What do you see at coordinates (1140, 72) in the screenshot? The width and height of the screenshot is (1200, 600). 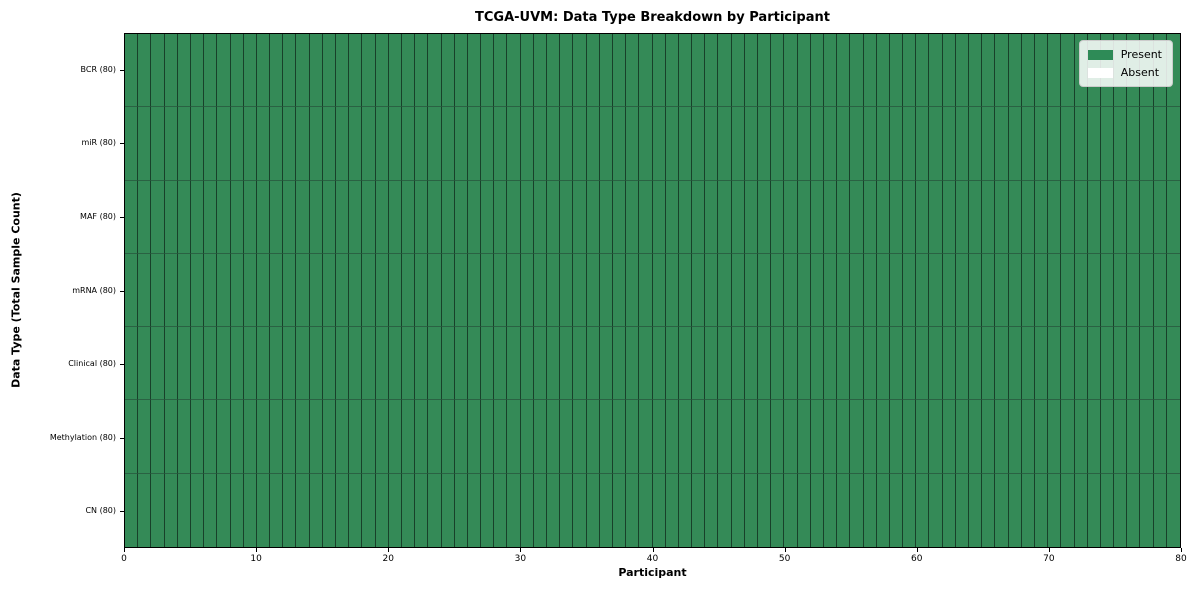 I see `legend-label-absent: Absent` at bounding box center [1140, 72].